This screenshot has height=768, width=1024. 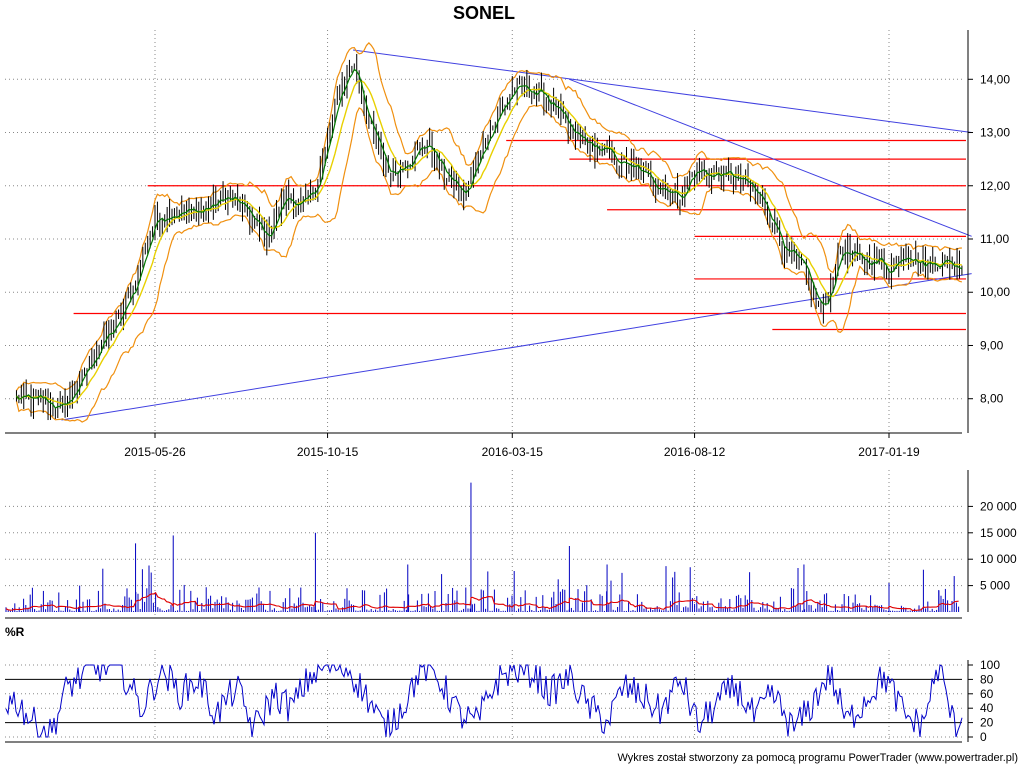 I want to click on volume-average-line, so click(x=482, y=601).